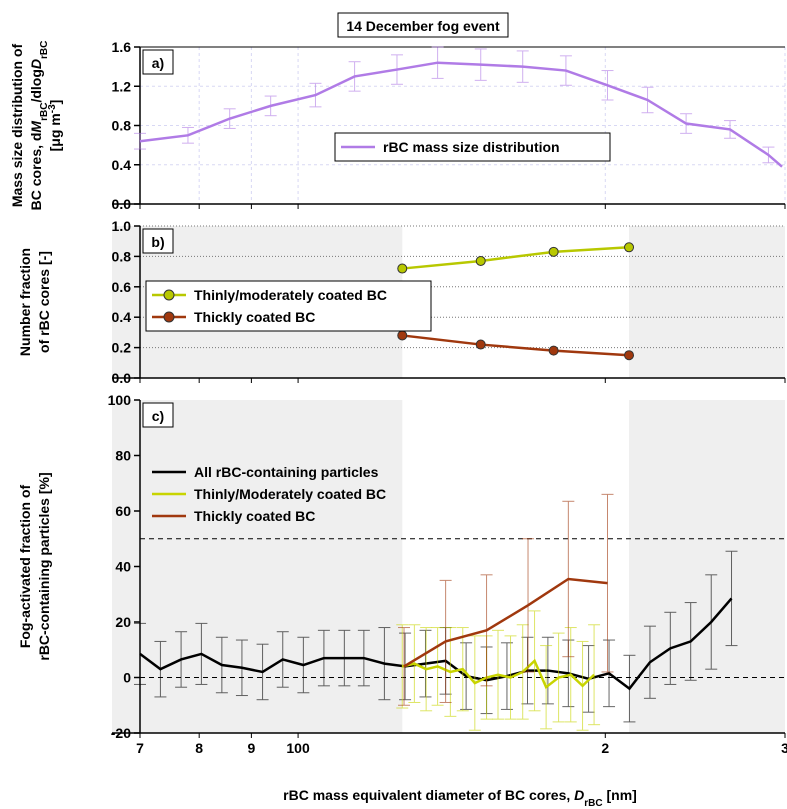  Describe the element at coordinates (199, 748) in the screenshot. I see `x-tick-label: 8` at that location.